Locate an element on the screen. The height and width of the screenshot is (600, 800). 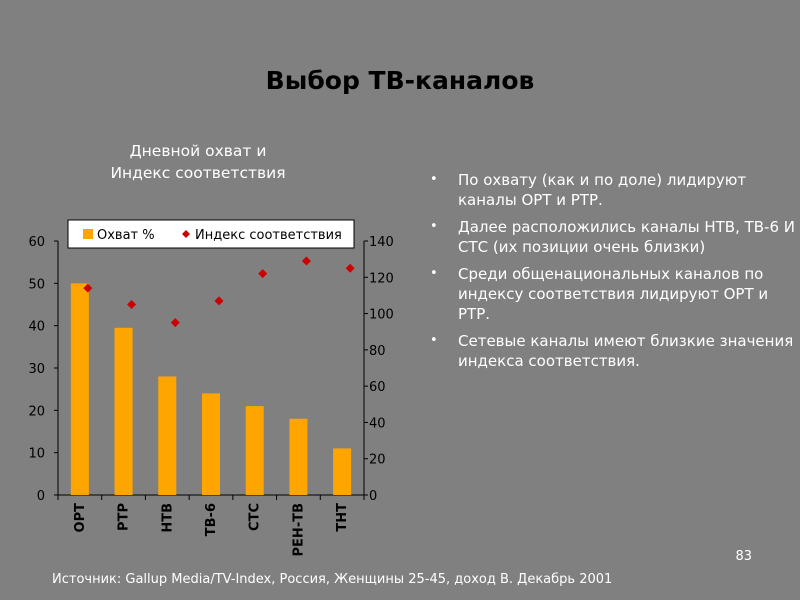
bar-РЕН-ТВ is located at coordinates (298, 456).